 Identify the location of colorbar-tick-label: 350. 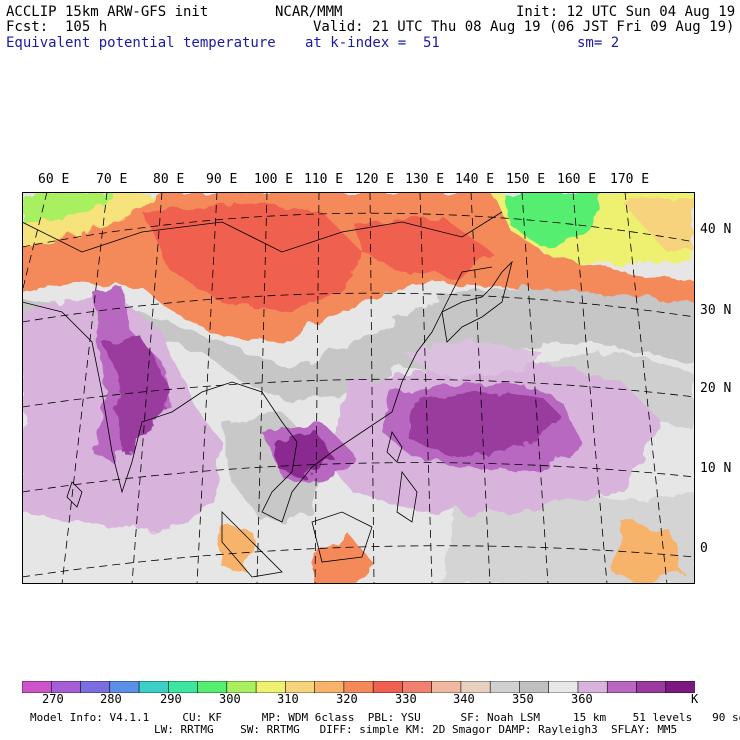
(523, 699).